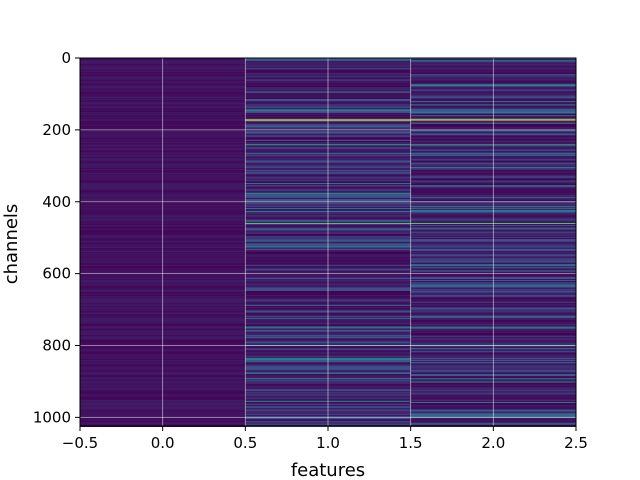 Image resolution: width=640 pixels, height=480 pixels. I want to click on y-tick-label: 800, so click(56, 346).